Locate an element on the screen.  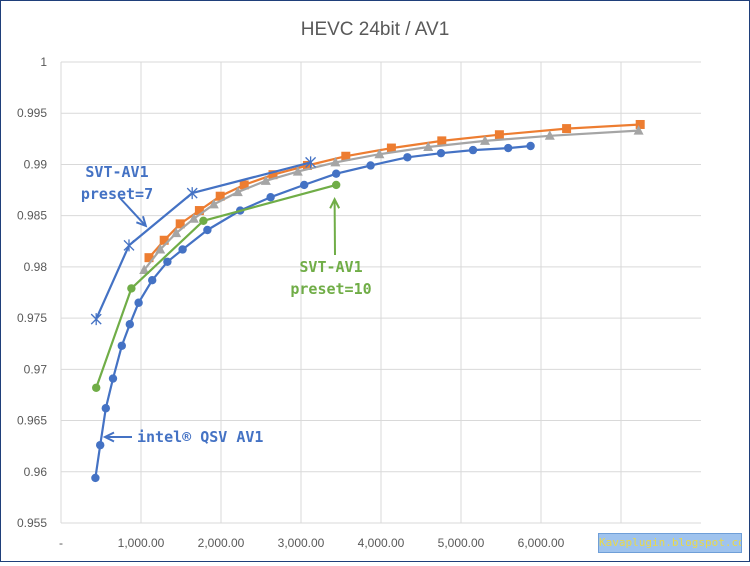
chart-title: HEVC 24bit / AV1 is located at coordinates (375, 29).